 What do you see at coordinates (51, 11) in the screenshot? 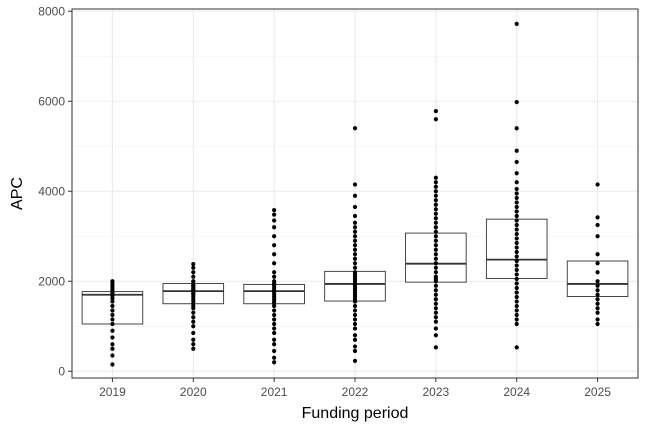
I see `y-tick-label: 8000` at bounding box center [51, 11].